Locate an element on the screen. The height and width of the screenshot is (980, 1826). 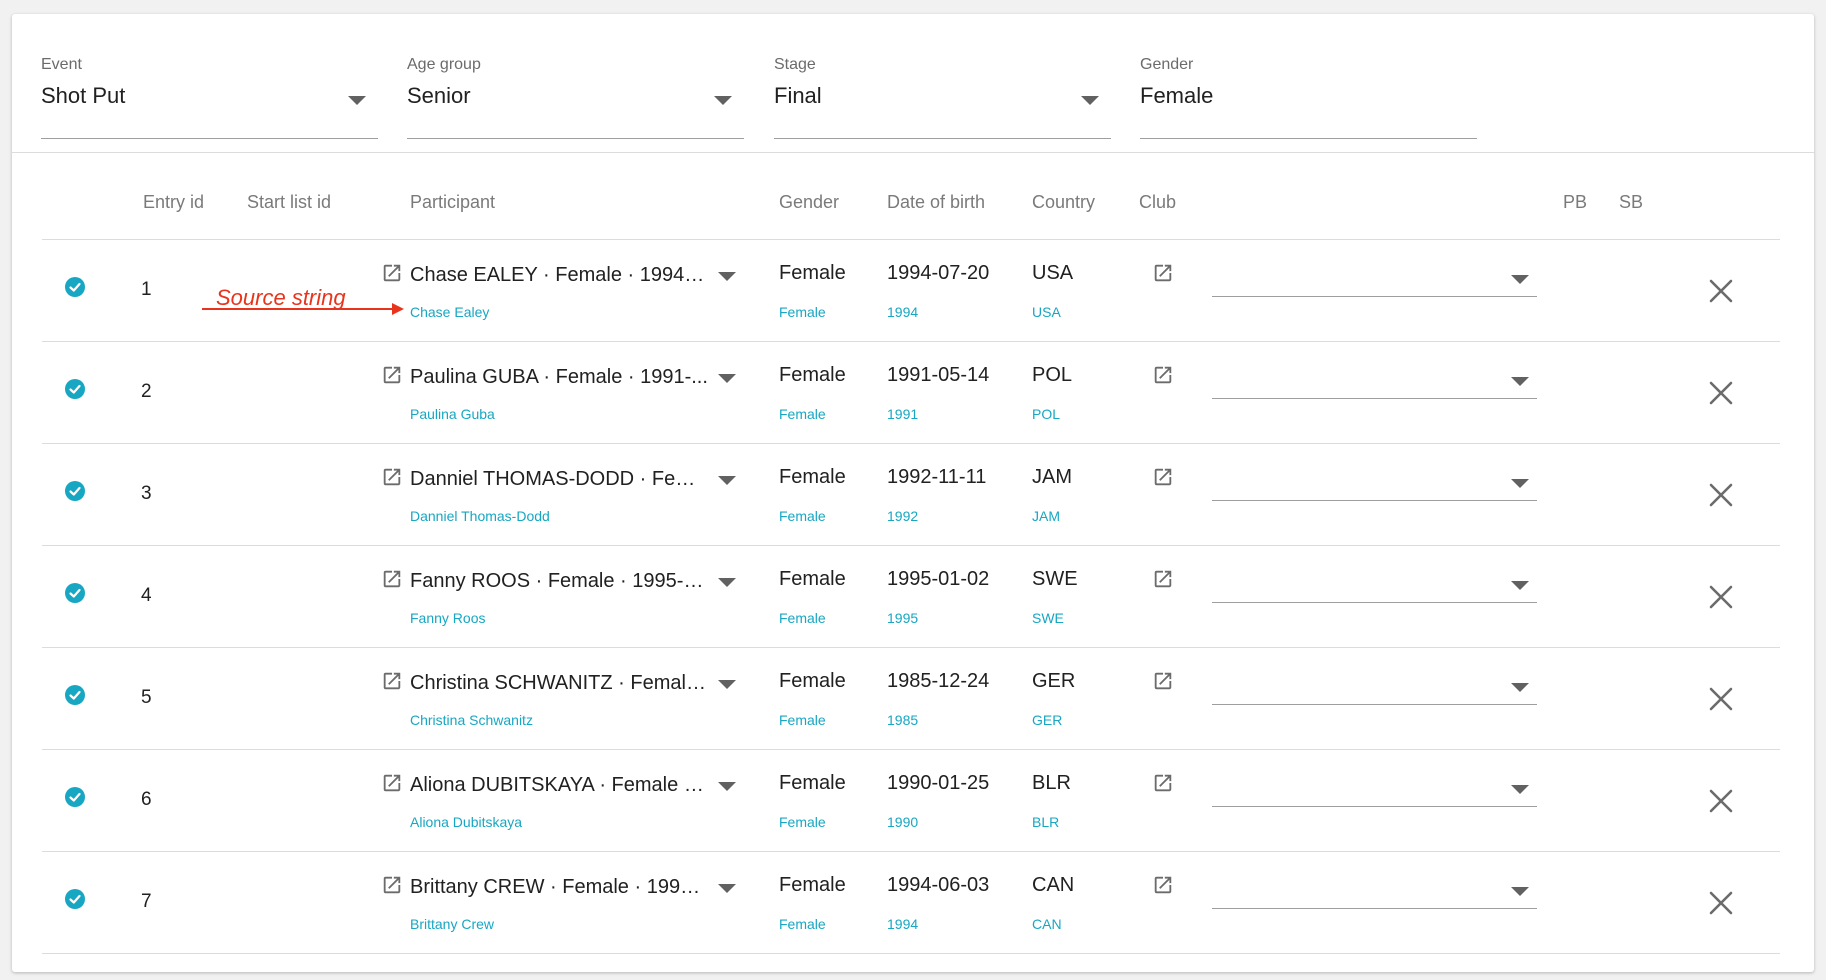
stage-select: Stage Final is located at coordinates (942, 97).